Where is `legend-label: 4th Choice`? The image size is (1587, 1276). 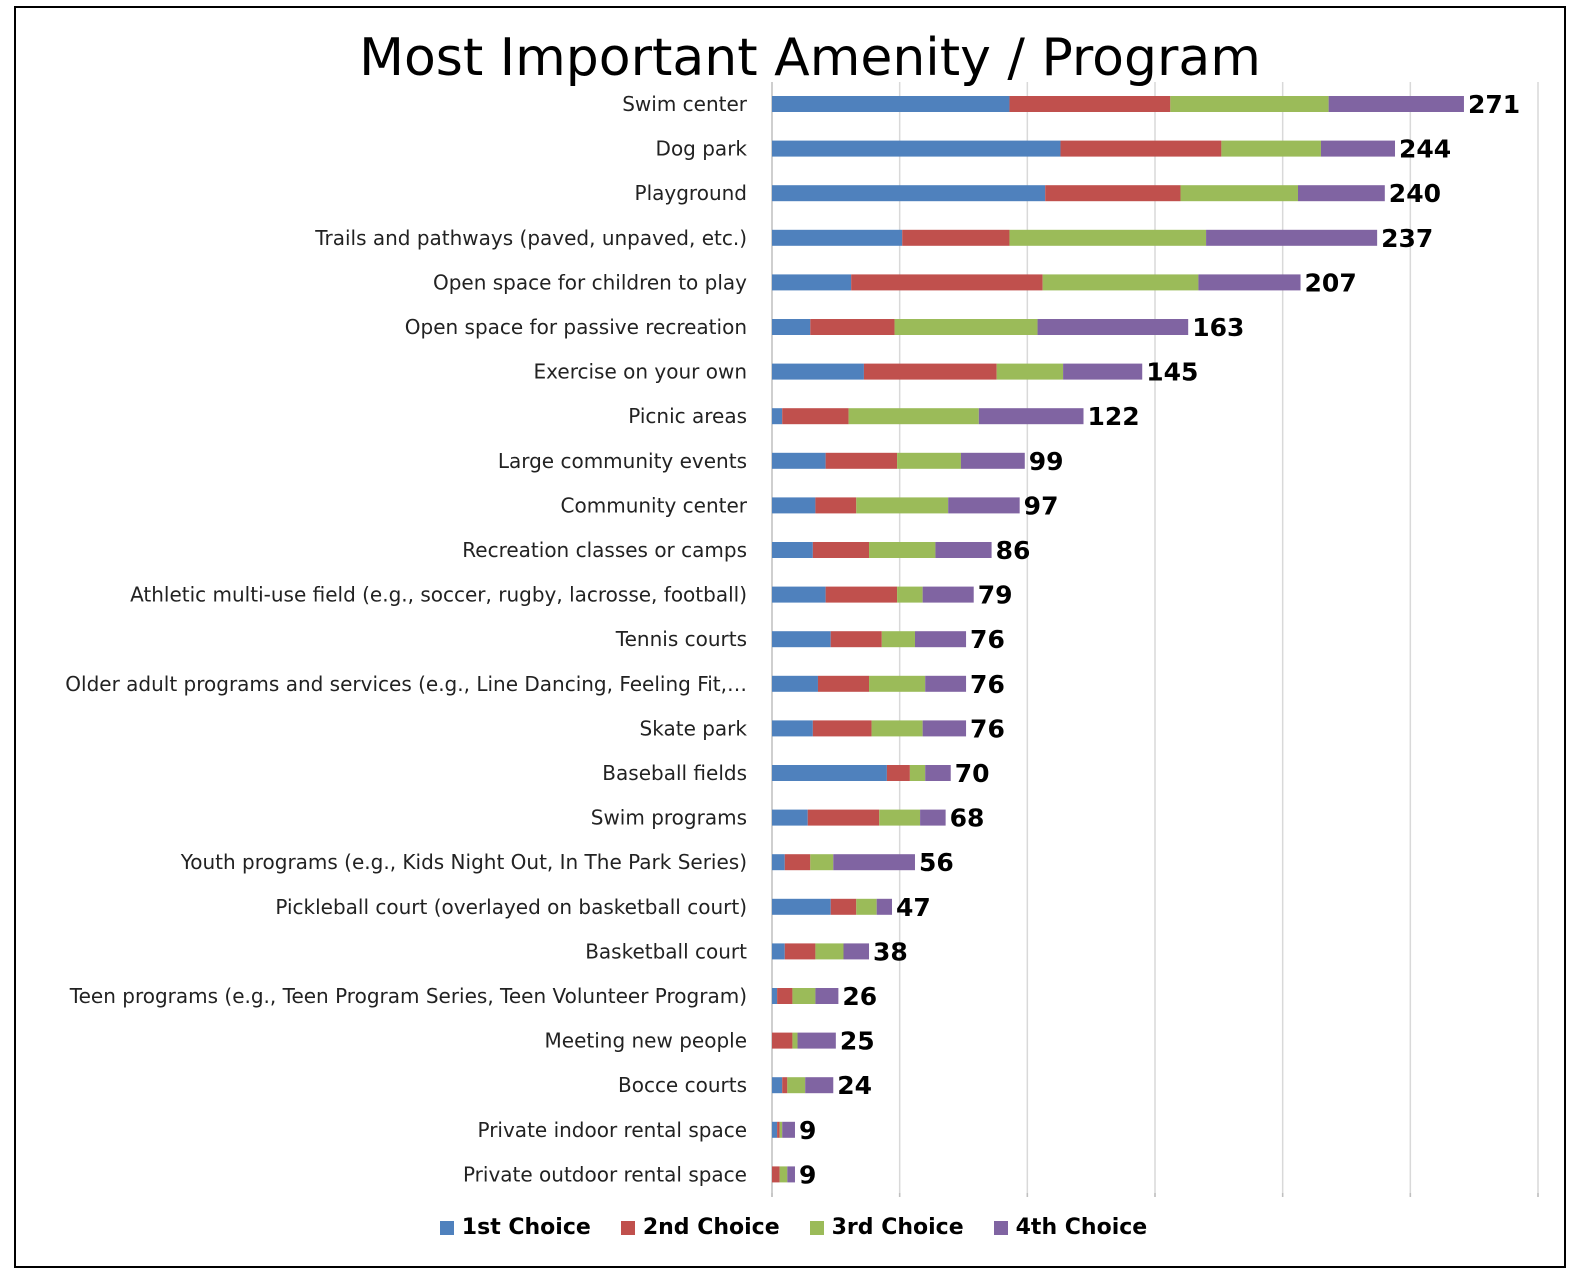 legend-label: 4th Choice is located at coordinates (1081, 1227).